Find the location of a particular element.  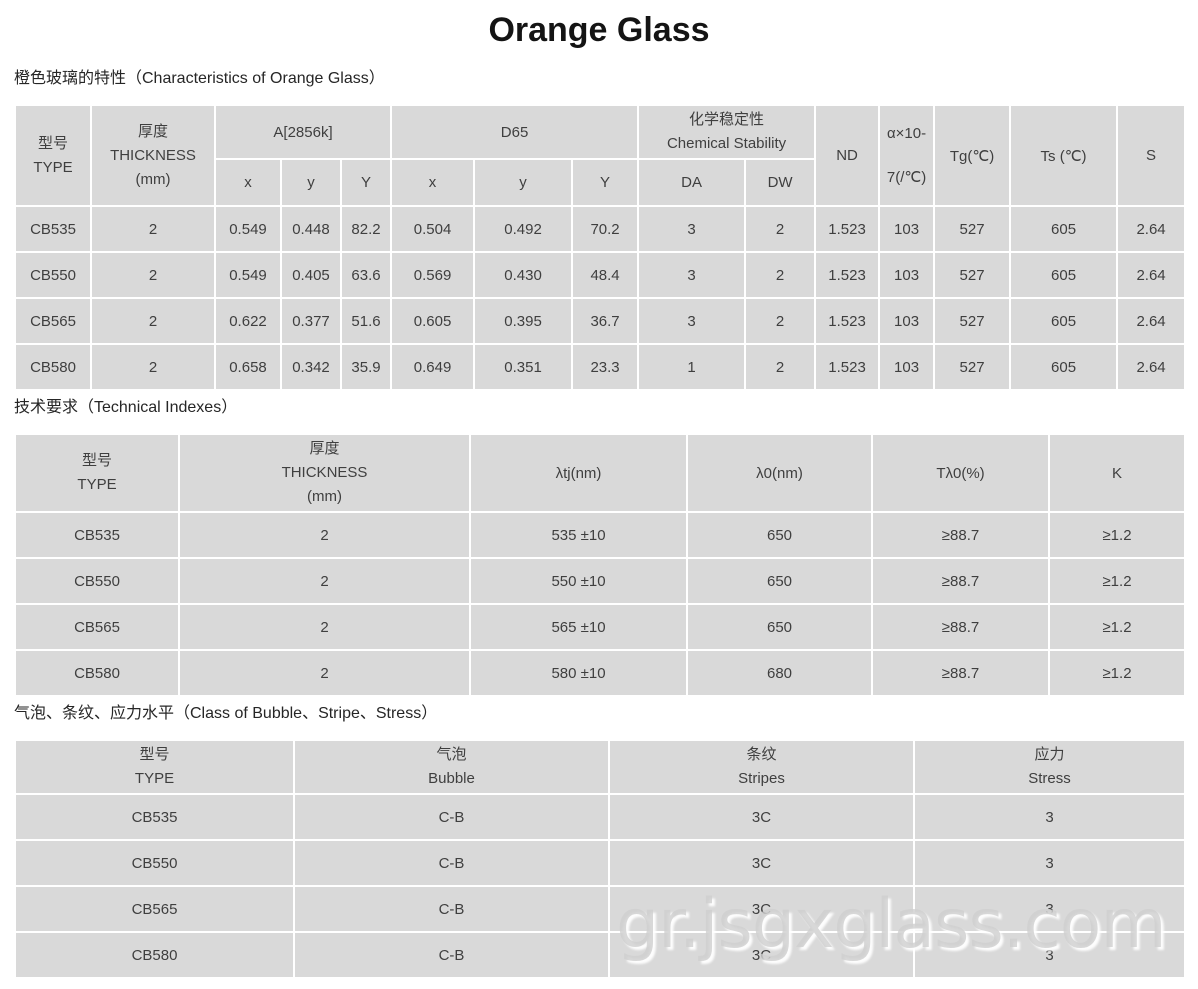

cell: 63.6 is located at coordinates (366, 275).